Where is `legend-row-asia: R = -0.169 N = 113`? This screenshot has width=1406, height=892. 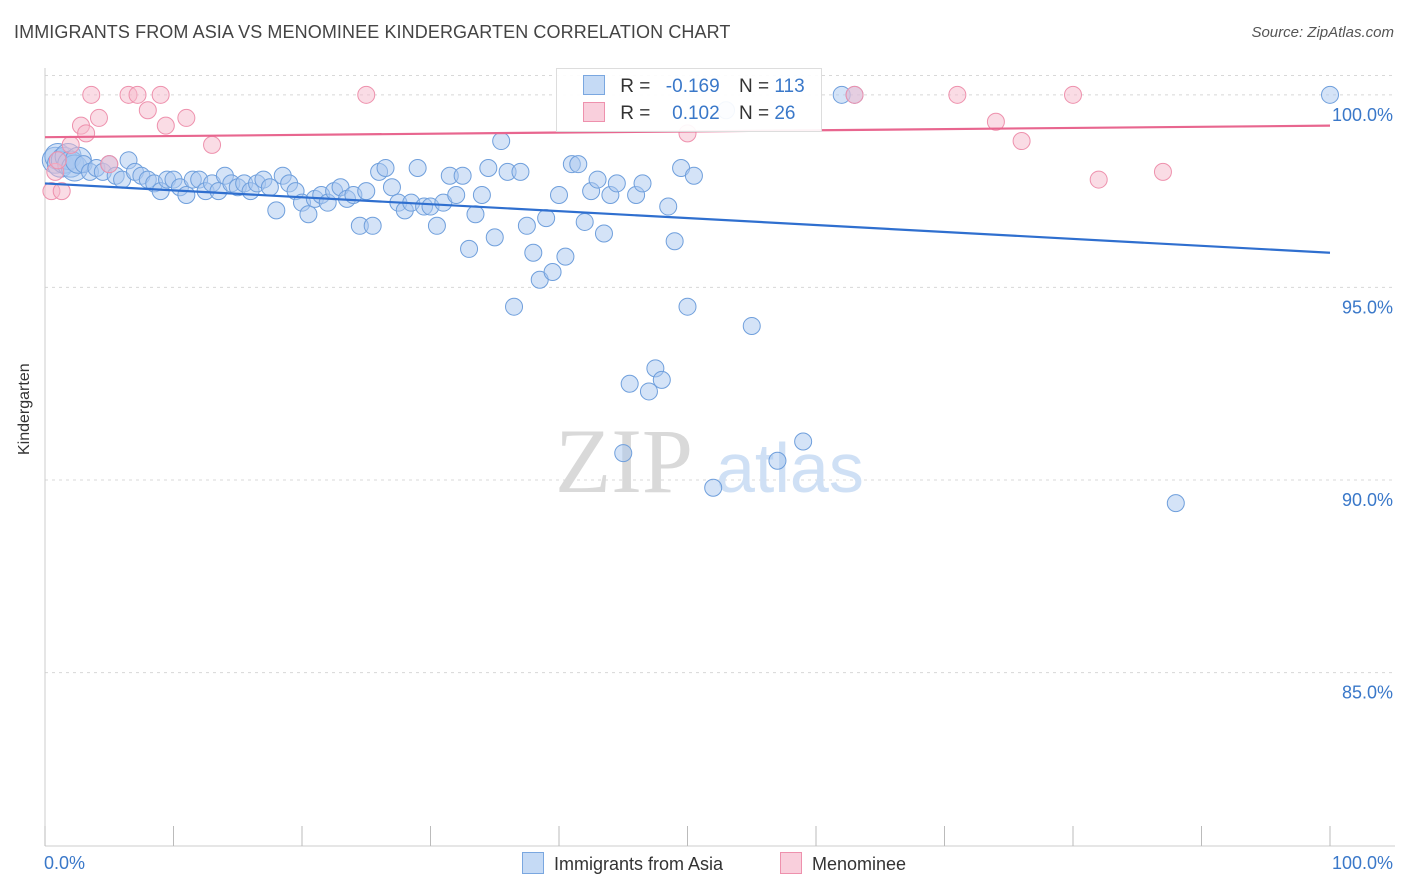
legend-row-asia: R = -0.169 N = 113 is located at coordinates (694, 86).